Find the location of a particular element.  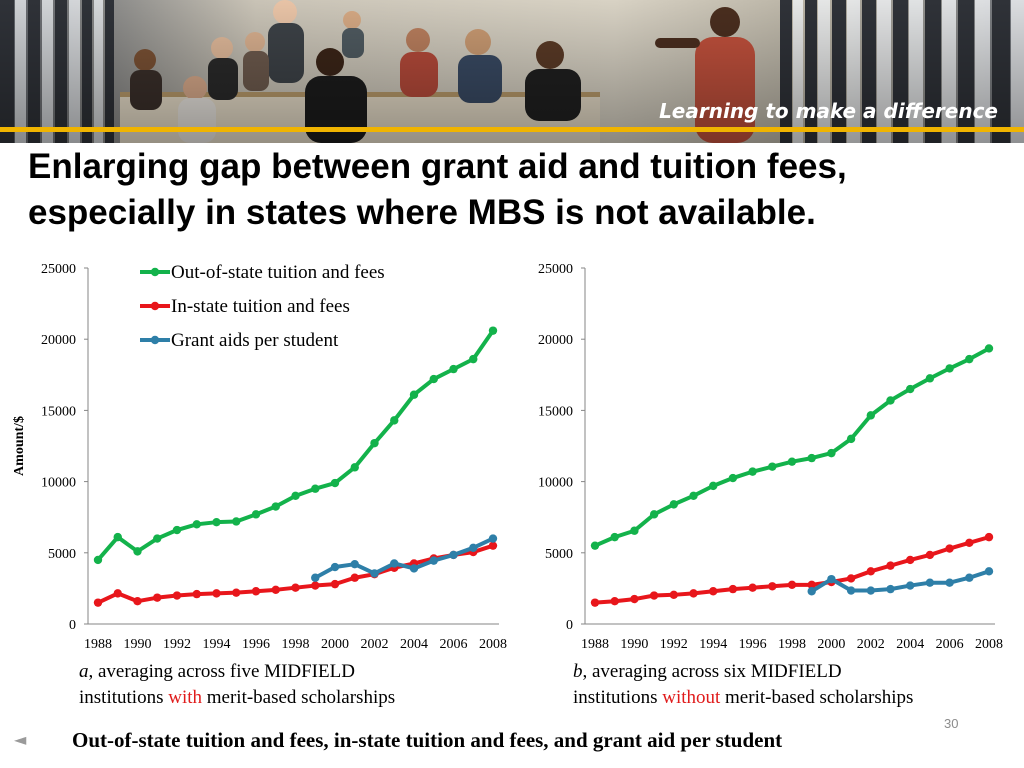

x-tick-label: 1994 is located at coordinates (217, 644).